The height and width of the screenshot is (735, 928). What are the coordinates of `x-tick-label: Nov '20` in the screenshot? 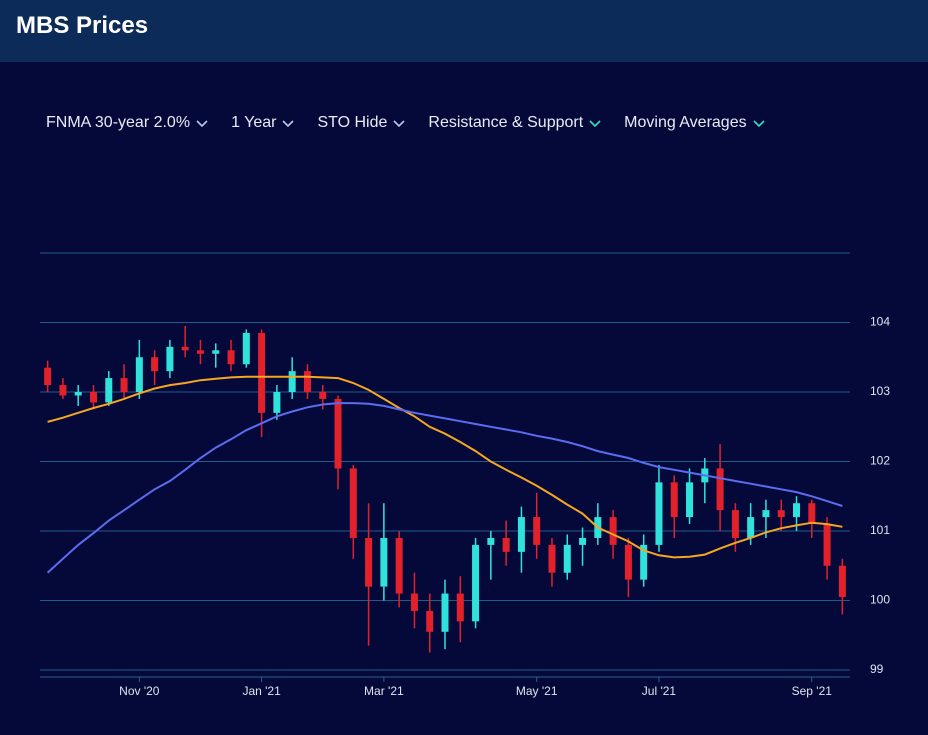 It's located at (139, 691).